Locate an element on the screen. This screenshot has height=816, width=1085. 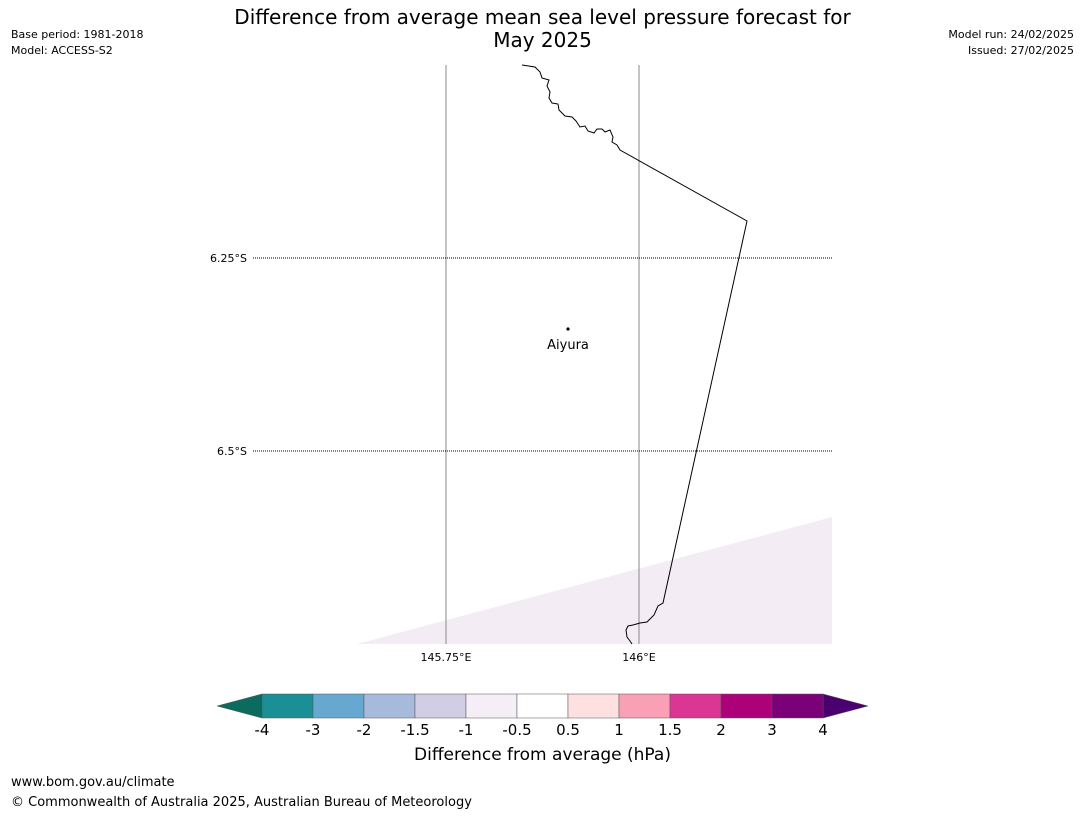
colorbar-extend-low is located at coordinates (239, 706).